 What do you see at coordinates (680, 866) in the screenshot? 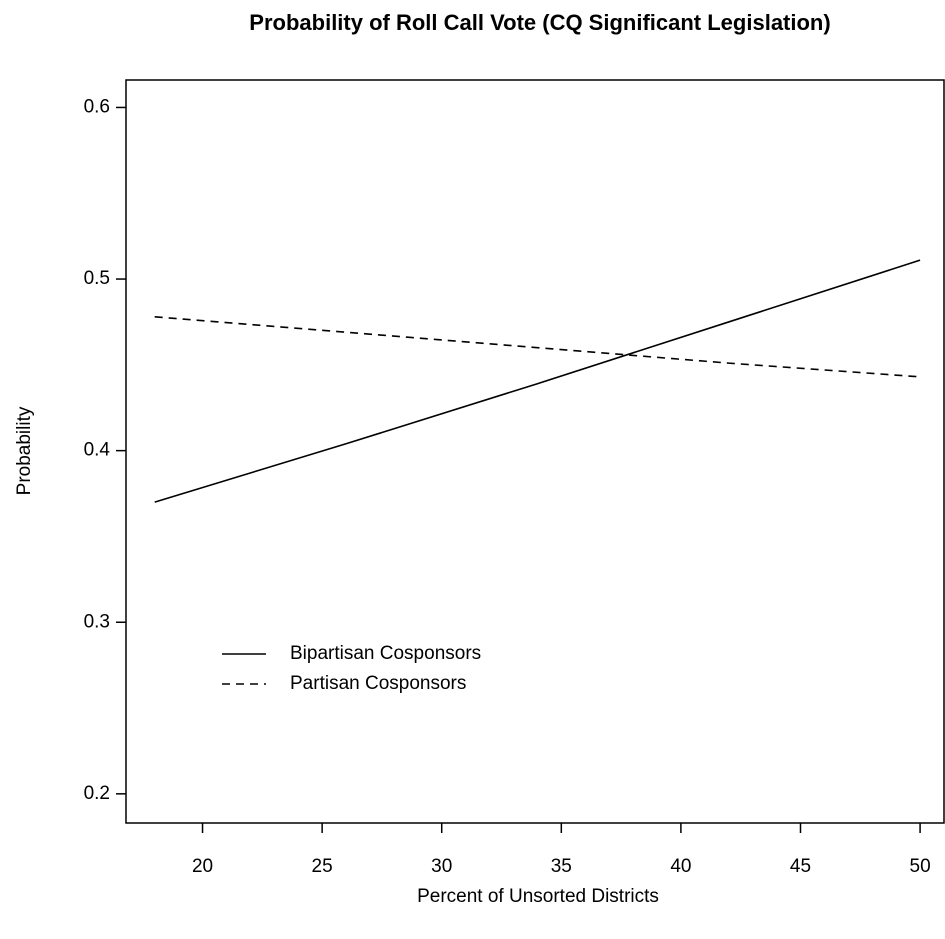
I see `x-tick-label: 40` at bounding box center [680, 866].